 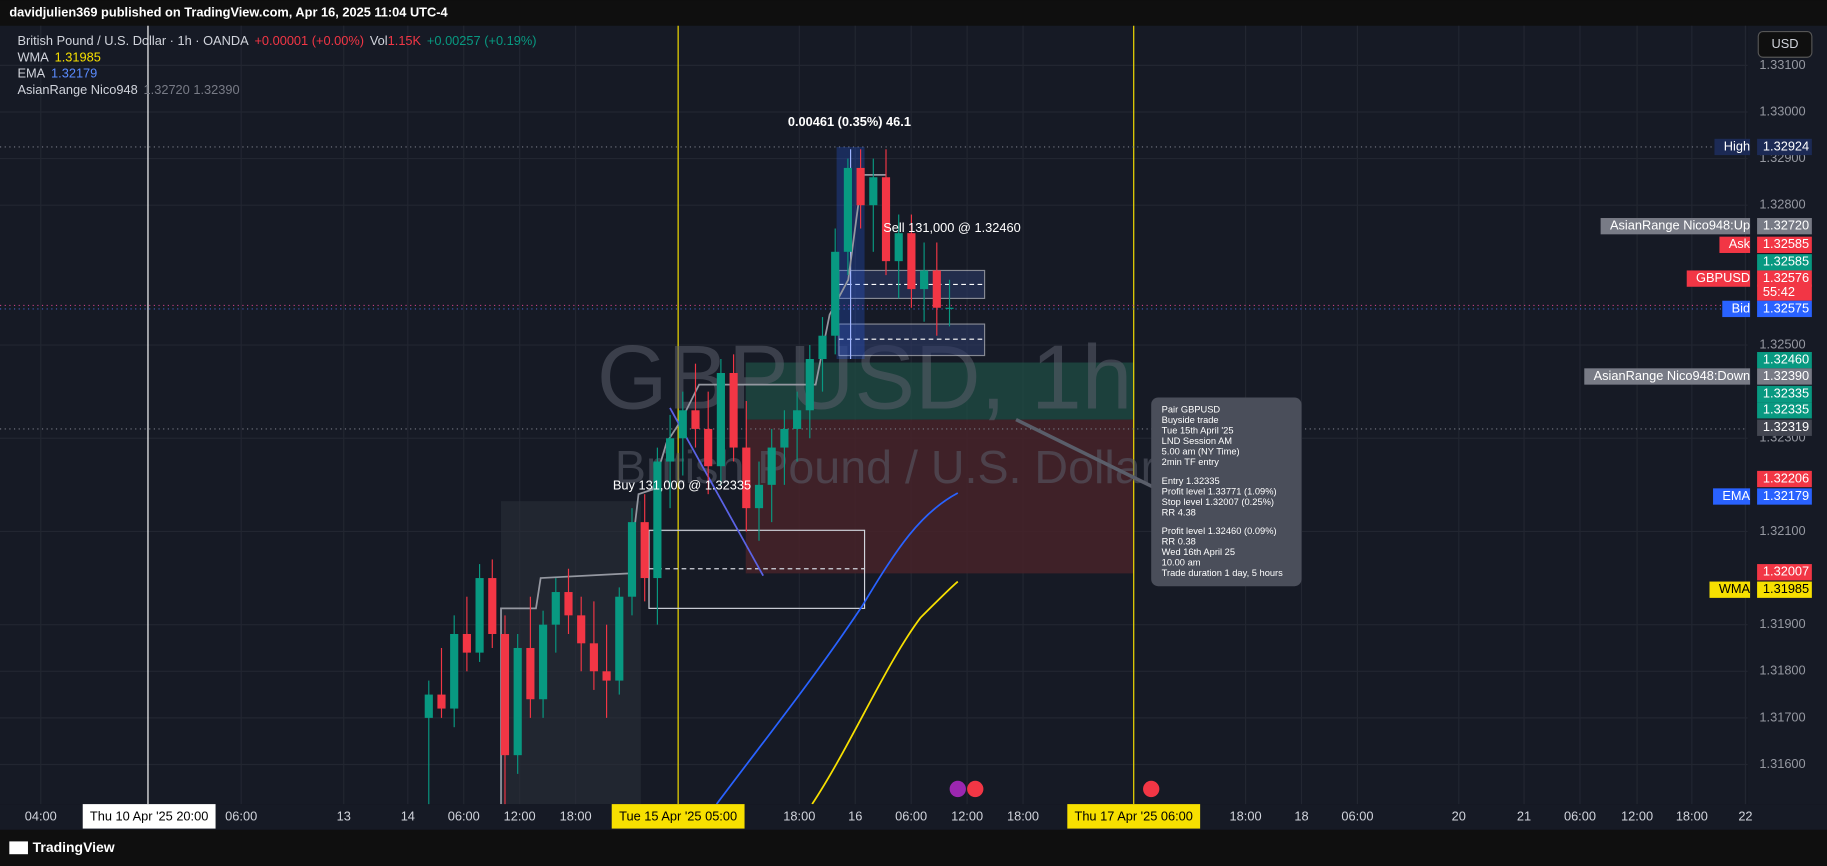 I want to click on price-badge-value: 1.32720, so click(x=1786, y=225).